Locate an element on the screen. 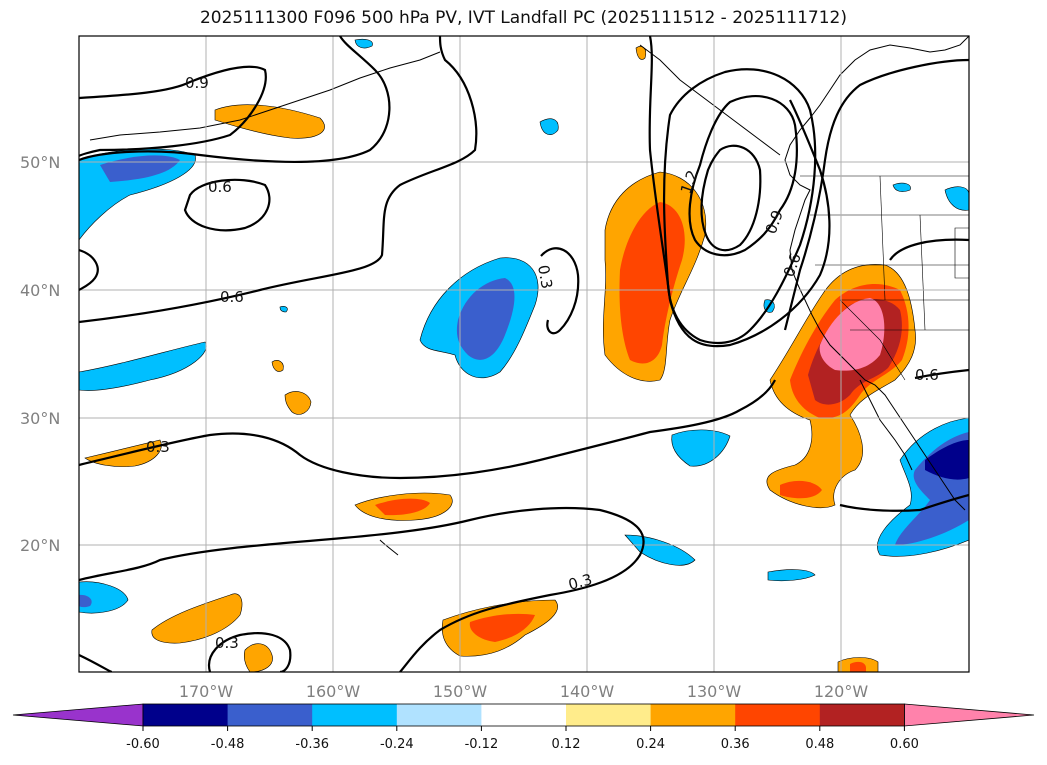  longitude-labels: 170°W 160°W 150°W 140°W 130°W 120°W is located at coordinates (524, 691).